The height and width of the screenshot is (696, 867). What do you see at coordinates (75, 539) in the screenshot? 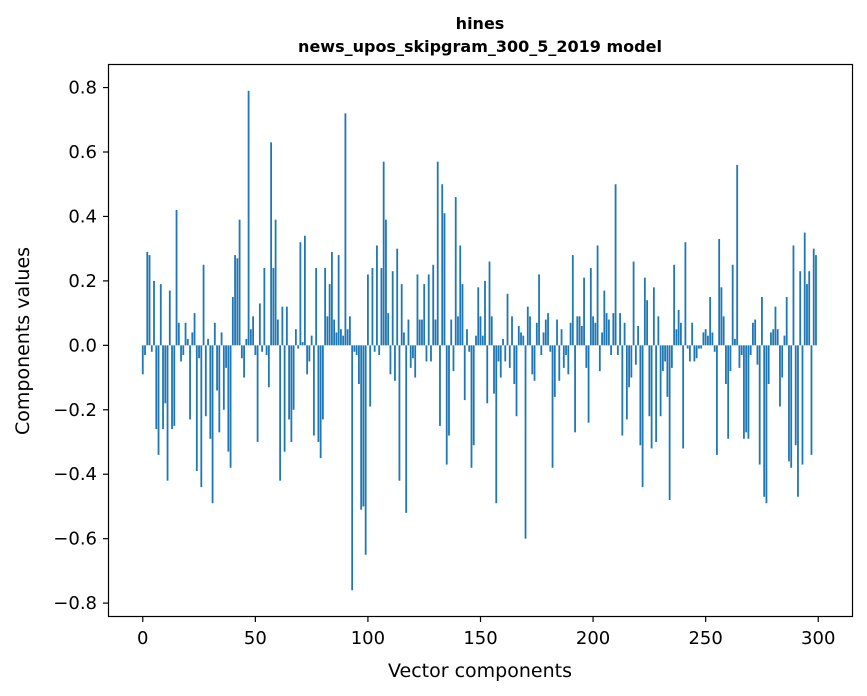
I see `y-tick-label: −0.6` at bounding box center [75, 539].